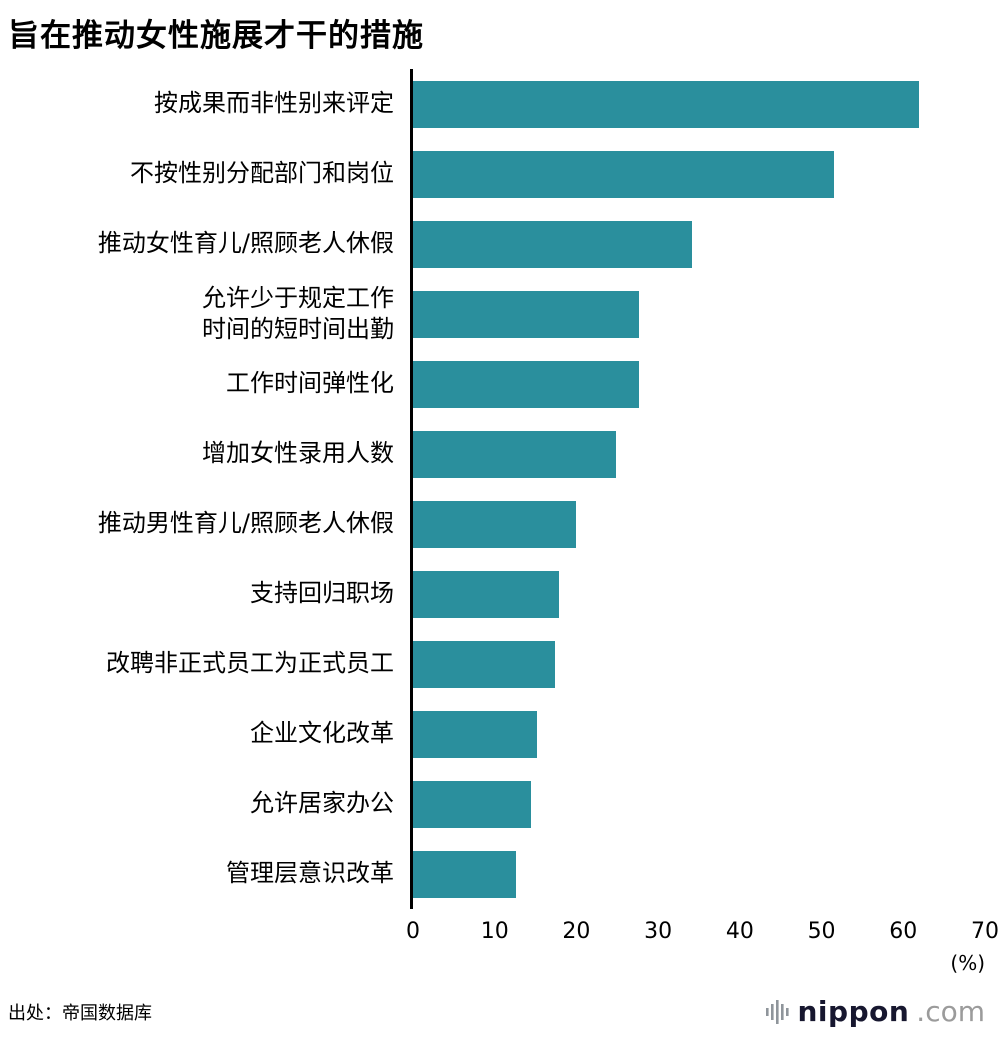 The image size is (1000, 1044). What do you see at coordinates (821, 931) in the screenshot?
I see `x-tick-label: 50` at bounding box center [821, 931].